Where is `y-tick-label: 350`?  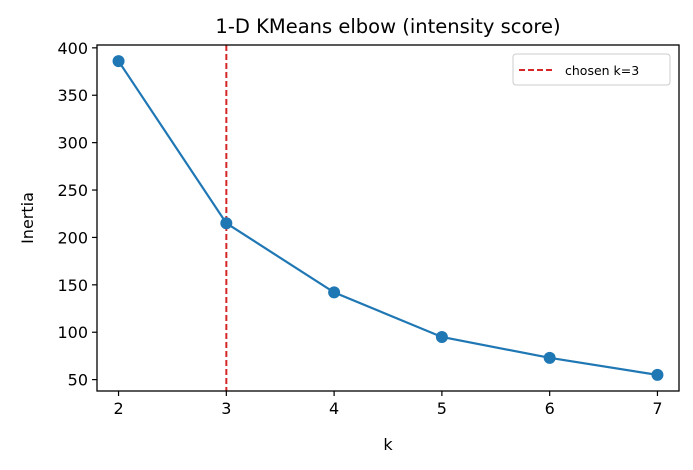
y-tick-label: 350 is located at coordinates (72, 95).